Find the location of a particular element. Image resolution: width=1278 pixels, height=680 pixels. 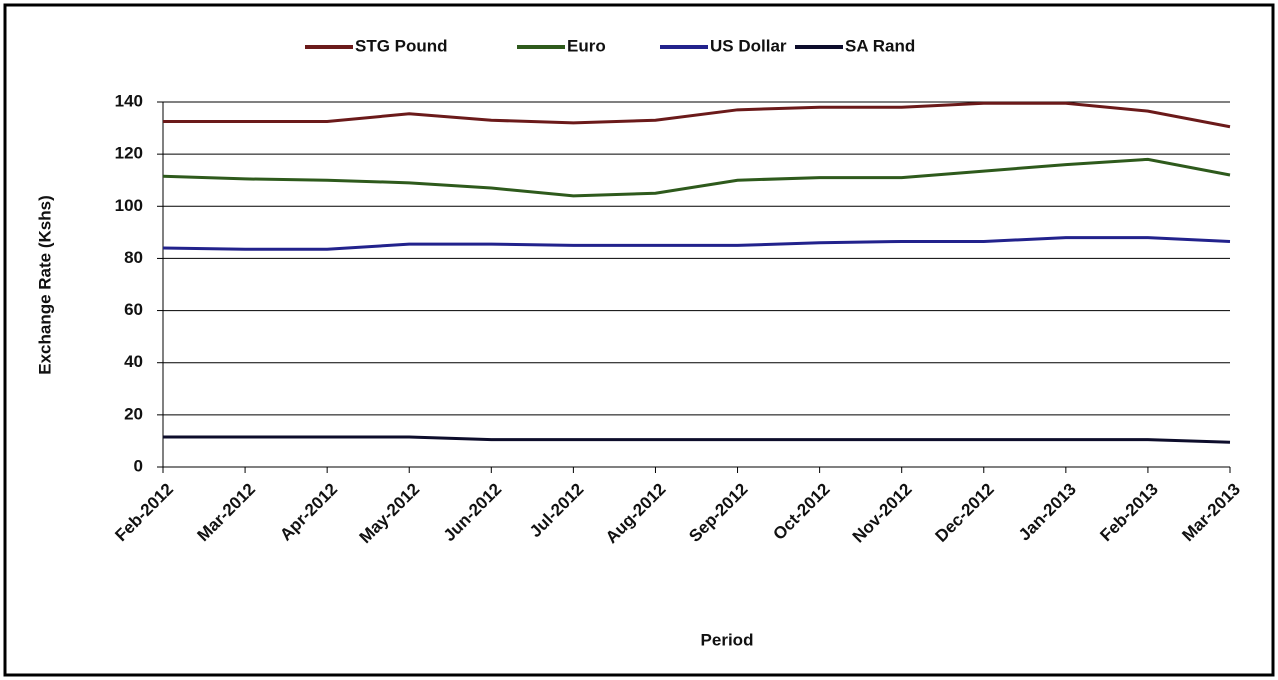

legend-label: STG Pound is located at coordinates (401, 45).